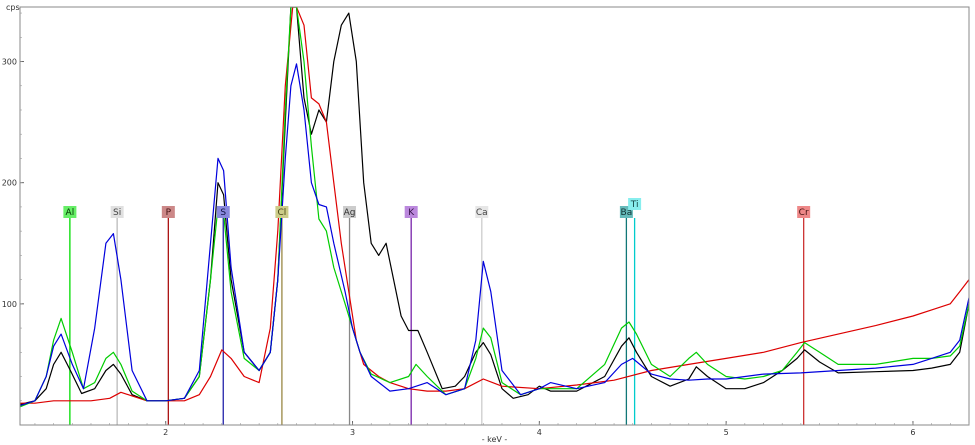  Describe the element at coordinates (9, 183) in the screenshot. I see `y-tick-label: 200` at that location.